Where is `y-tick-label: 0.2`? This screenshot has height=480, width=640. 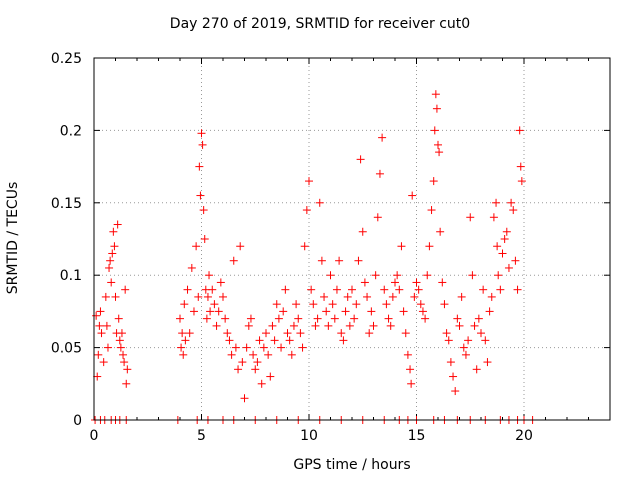
y-tick-label: 0.2 is located at coordinates (71, 131).